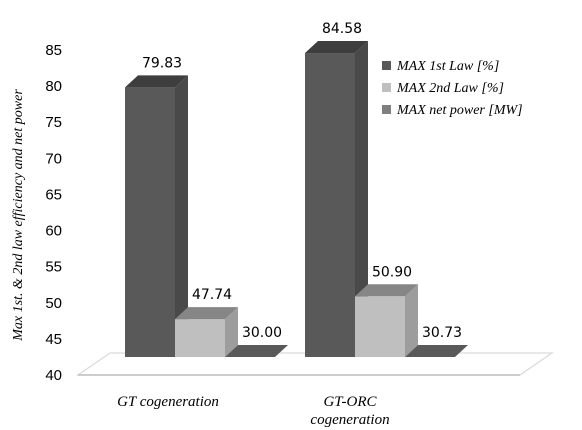  What do you see at coordinates (342, 29) in the screenshot?
I see `data-label: 84.58` at bounding box center [342, 29].